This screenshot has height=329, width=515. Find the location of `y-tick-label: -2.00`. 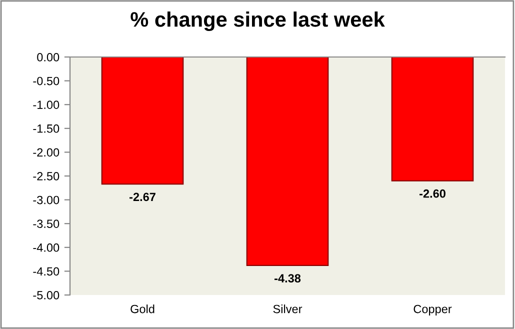

y-tick-label: -2.00 is located at coordinates (46, 152).